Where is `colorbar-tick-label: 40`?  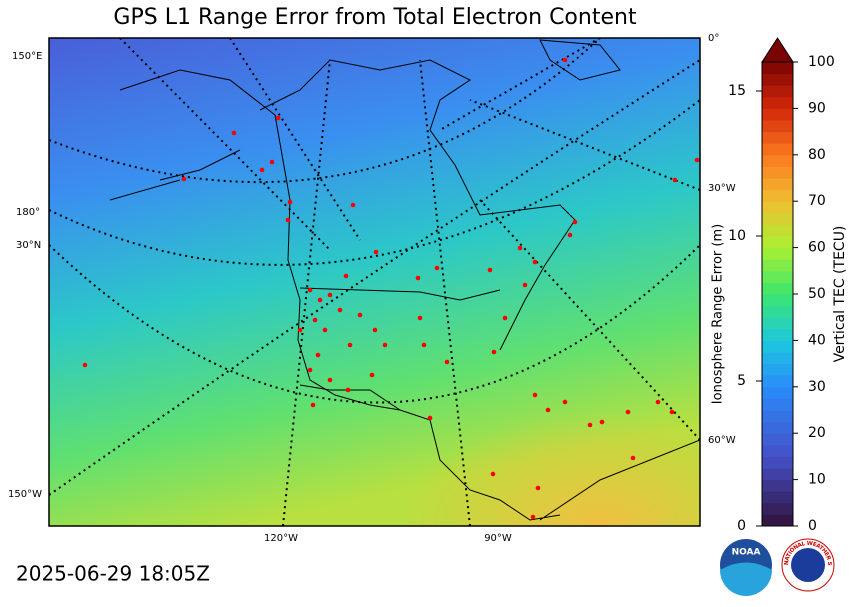 colorbar-tick-label: 40 is located at coordinates (817, 340).